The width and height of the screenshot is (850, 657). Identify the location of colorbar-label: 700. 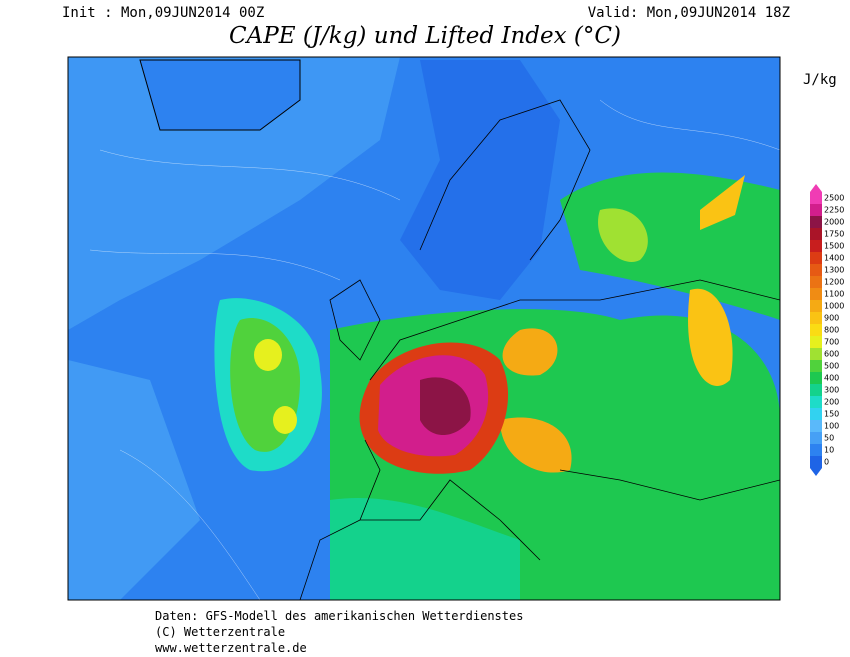
(831, 342).